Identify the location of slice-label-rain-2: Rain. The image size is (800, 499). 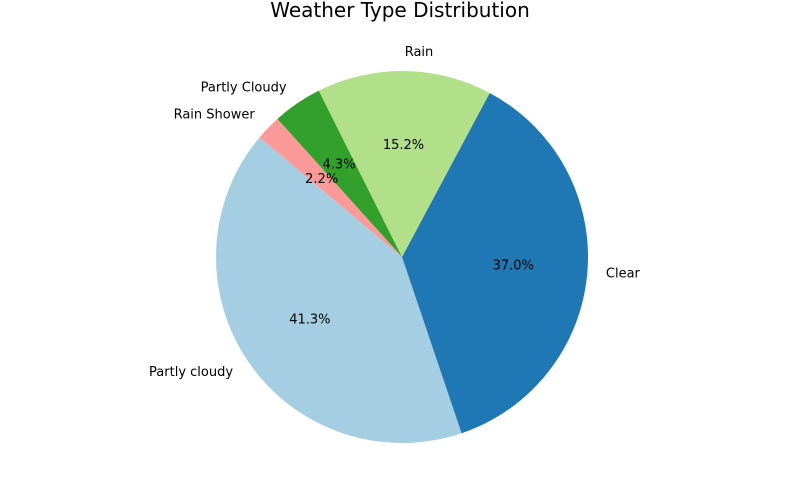
(419, 52).